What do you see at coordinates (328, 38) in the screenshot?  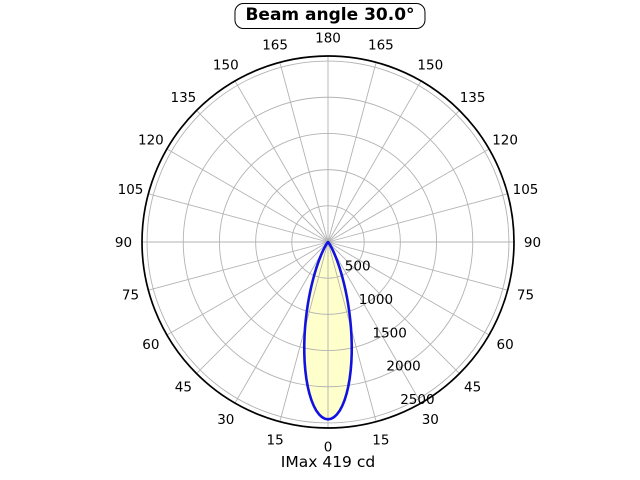 I see `angle-tick-label: 180` at bounding box center [328, 38].